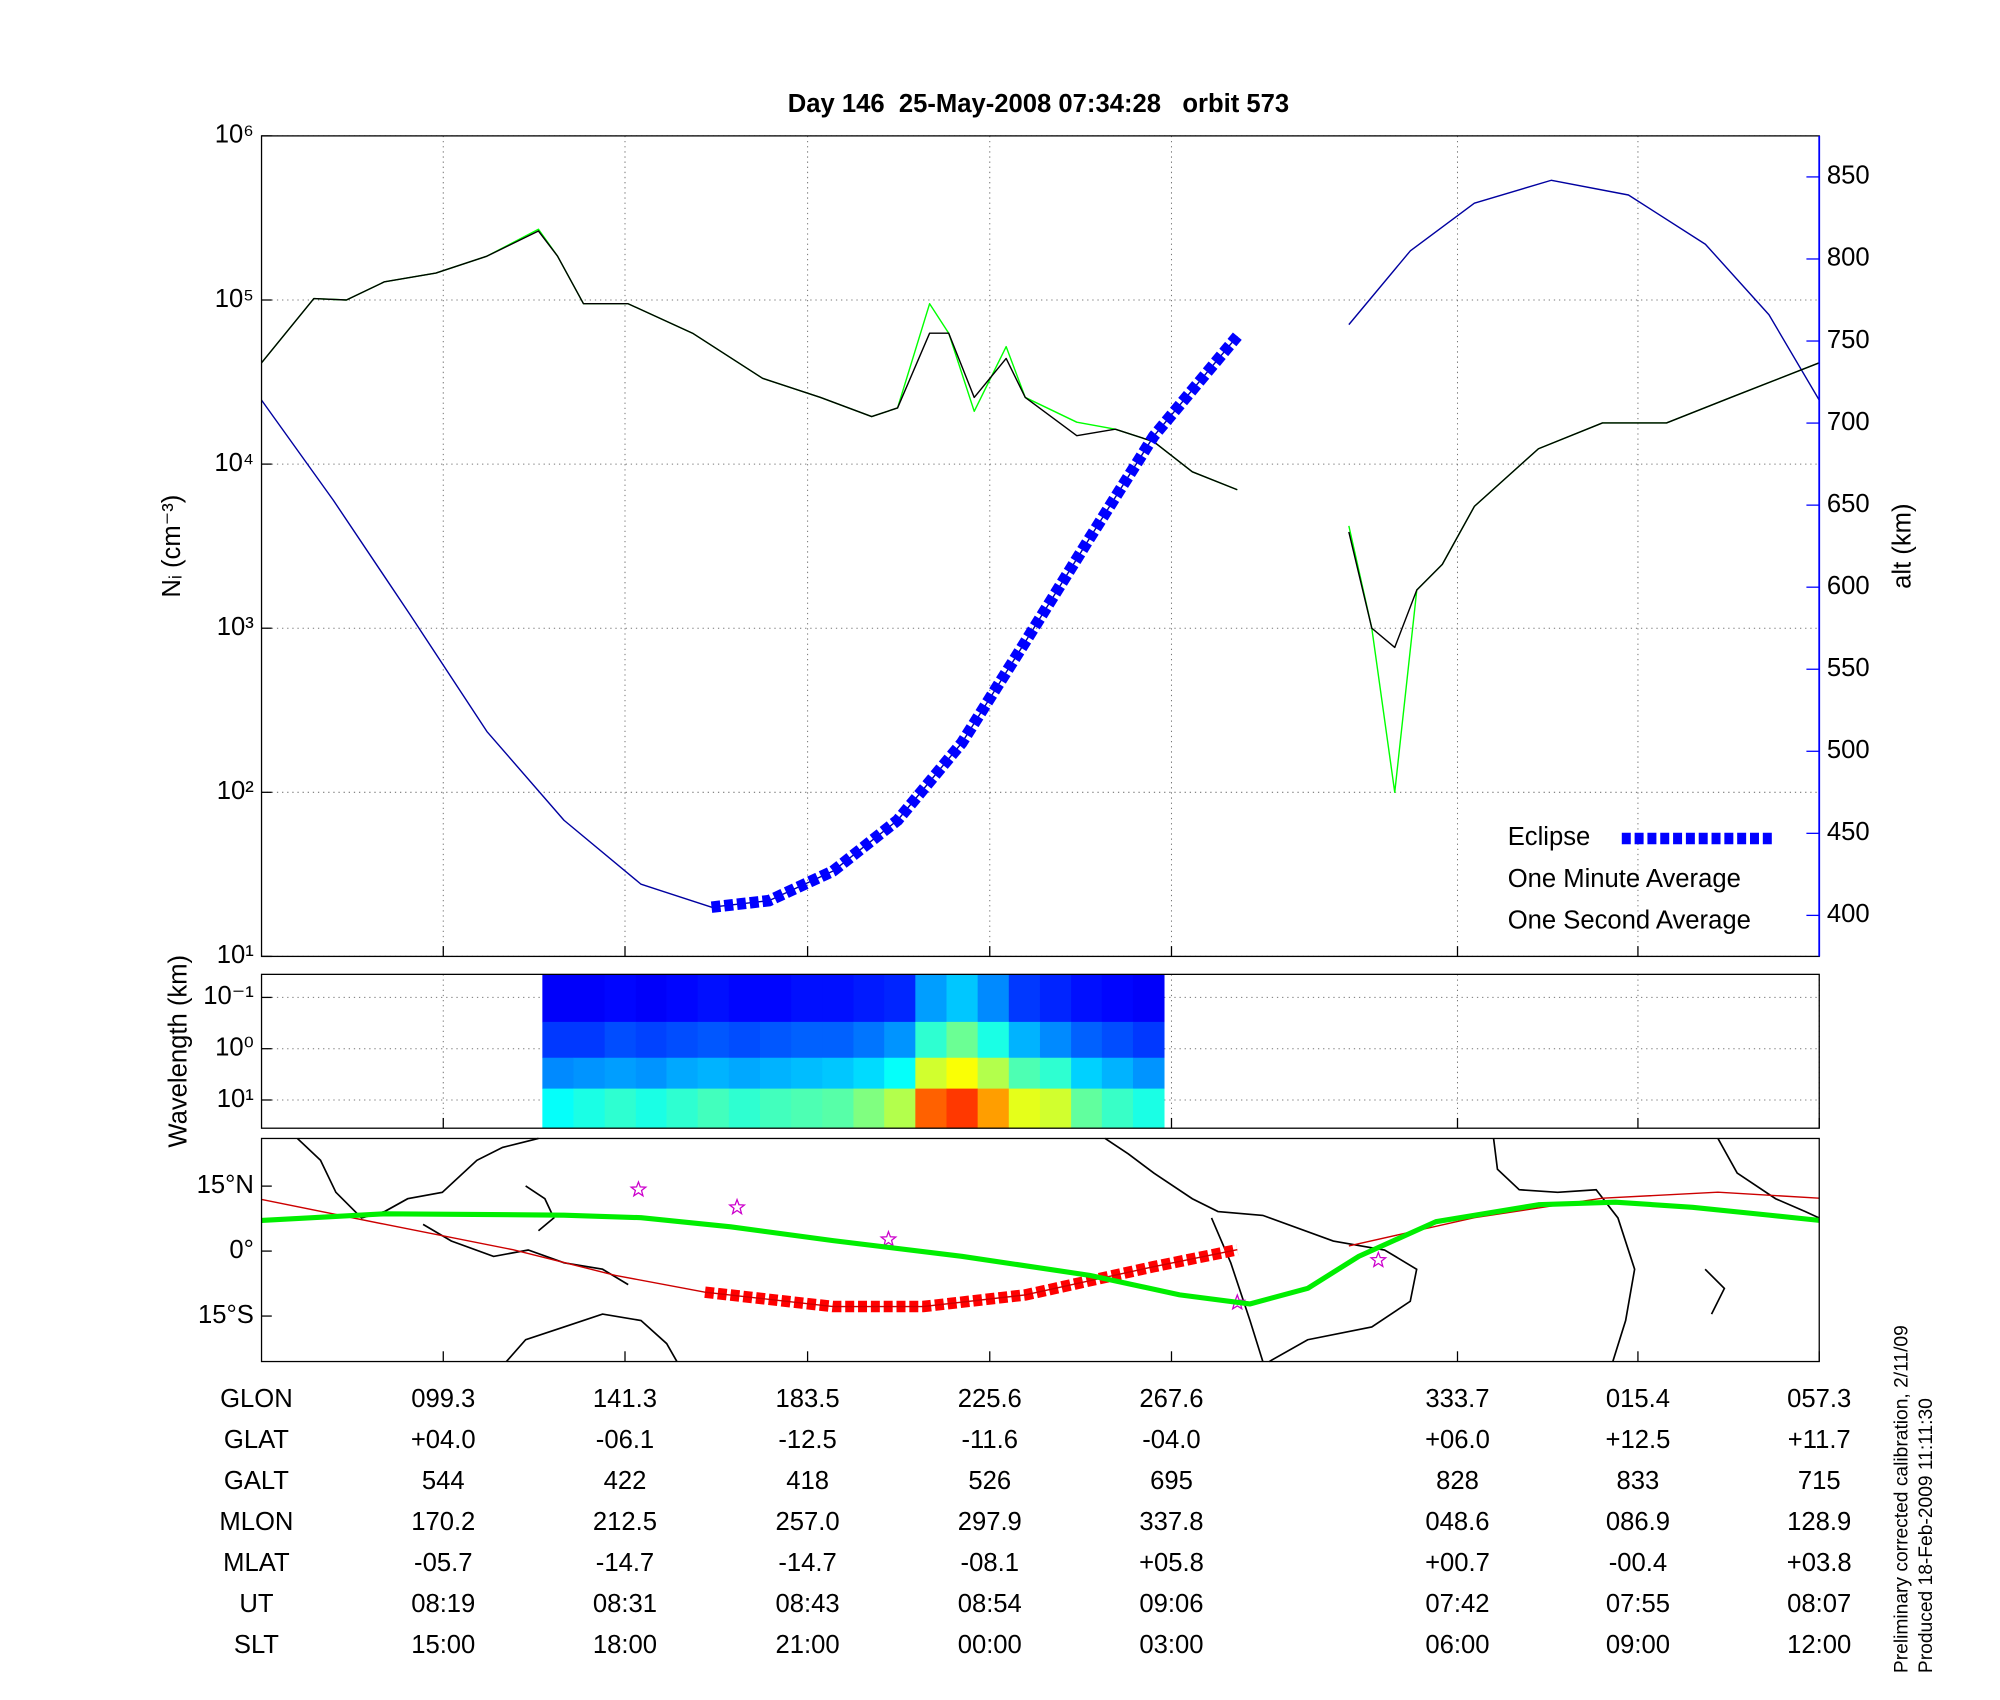 This screenshot has width=2000, height=1700. What do you see at coordinates (989, 1481) in the screenshot?
I see `table-cell: 526` at bounding box center [989, 1481].